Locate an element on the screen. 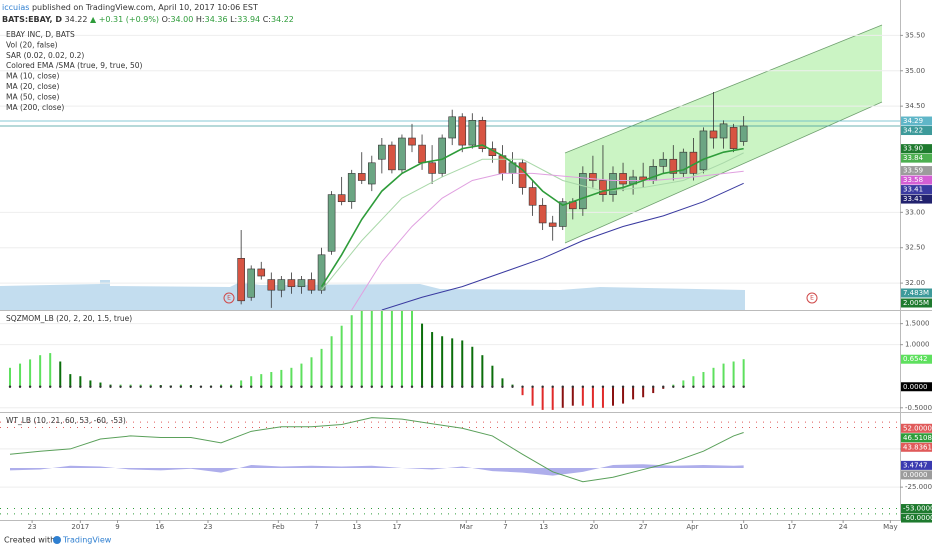 The image size is (932, 550). legend-entry: SAR (0.02, 0.02, 0.2) is located at coordinates (45, 55).